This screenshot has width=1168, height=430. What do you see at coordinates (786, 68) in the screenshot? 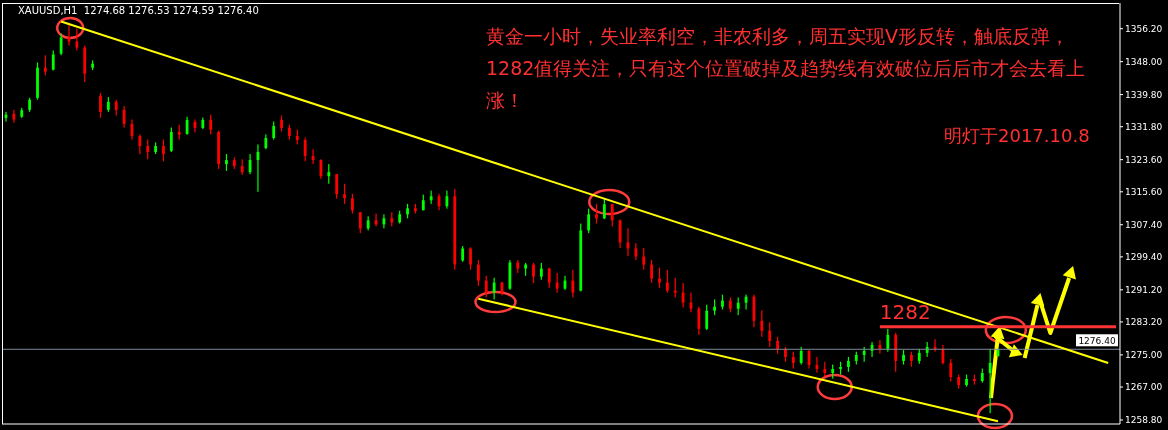
I see `annotation: 黄金一小时，失业率利空，非农利多，周五实现V形反转，触底反弹，1282值得关注，只有这个位置破掉及趋势线有效破位后后市才会去看上涨！` at bounding box center [786, 68].